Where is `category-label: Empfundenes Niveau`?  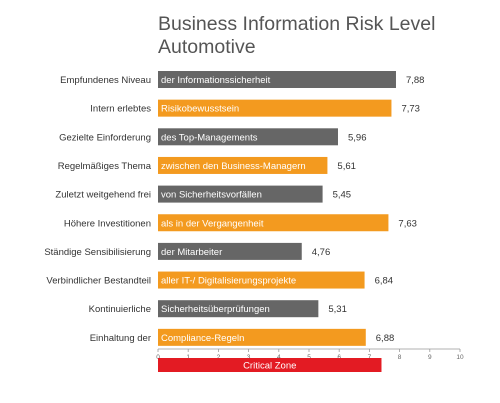 category-label: Empfundenes Niveau is located at coordinates (105, 80).